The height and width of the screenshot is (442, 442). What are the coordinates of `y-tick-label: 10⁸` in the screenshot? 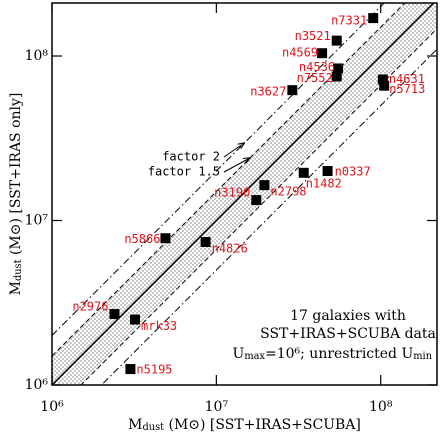 It's located at (37, 56).